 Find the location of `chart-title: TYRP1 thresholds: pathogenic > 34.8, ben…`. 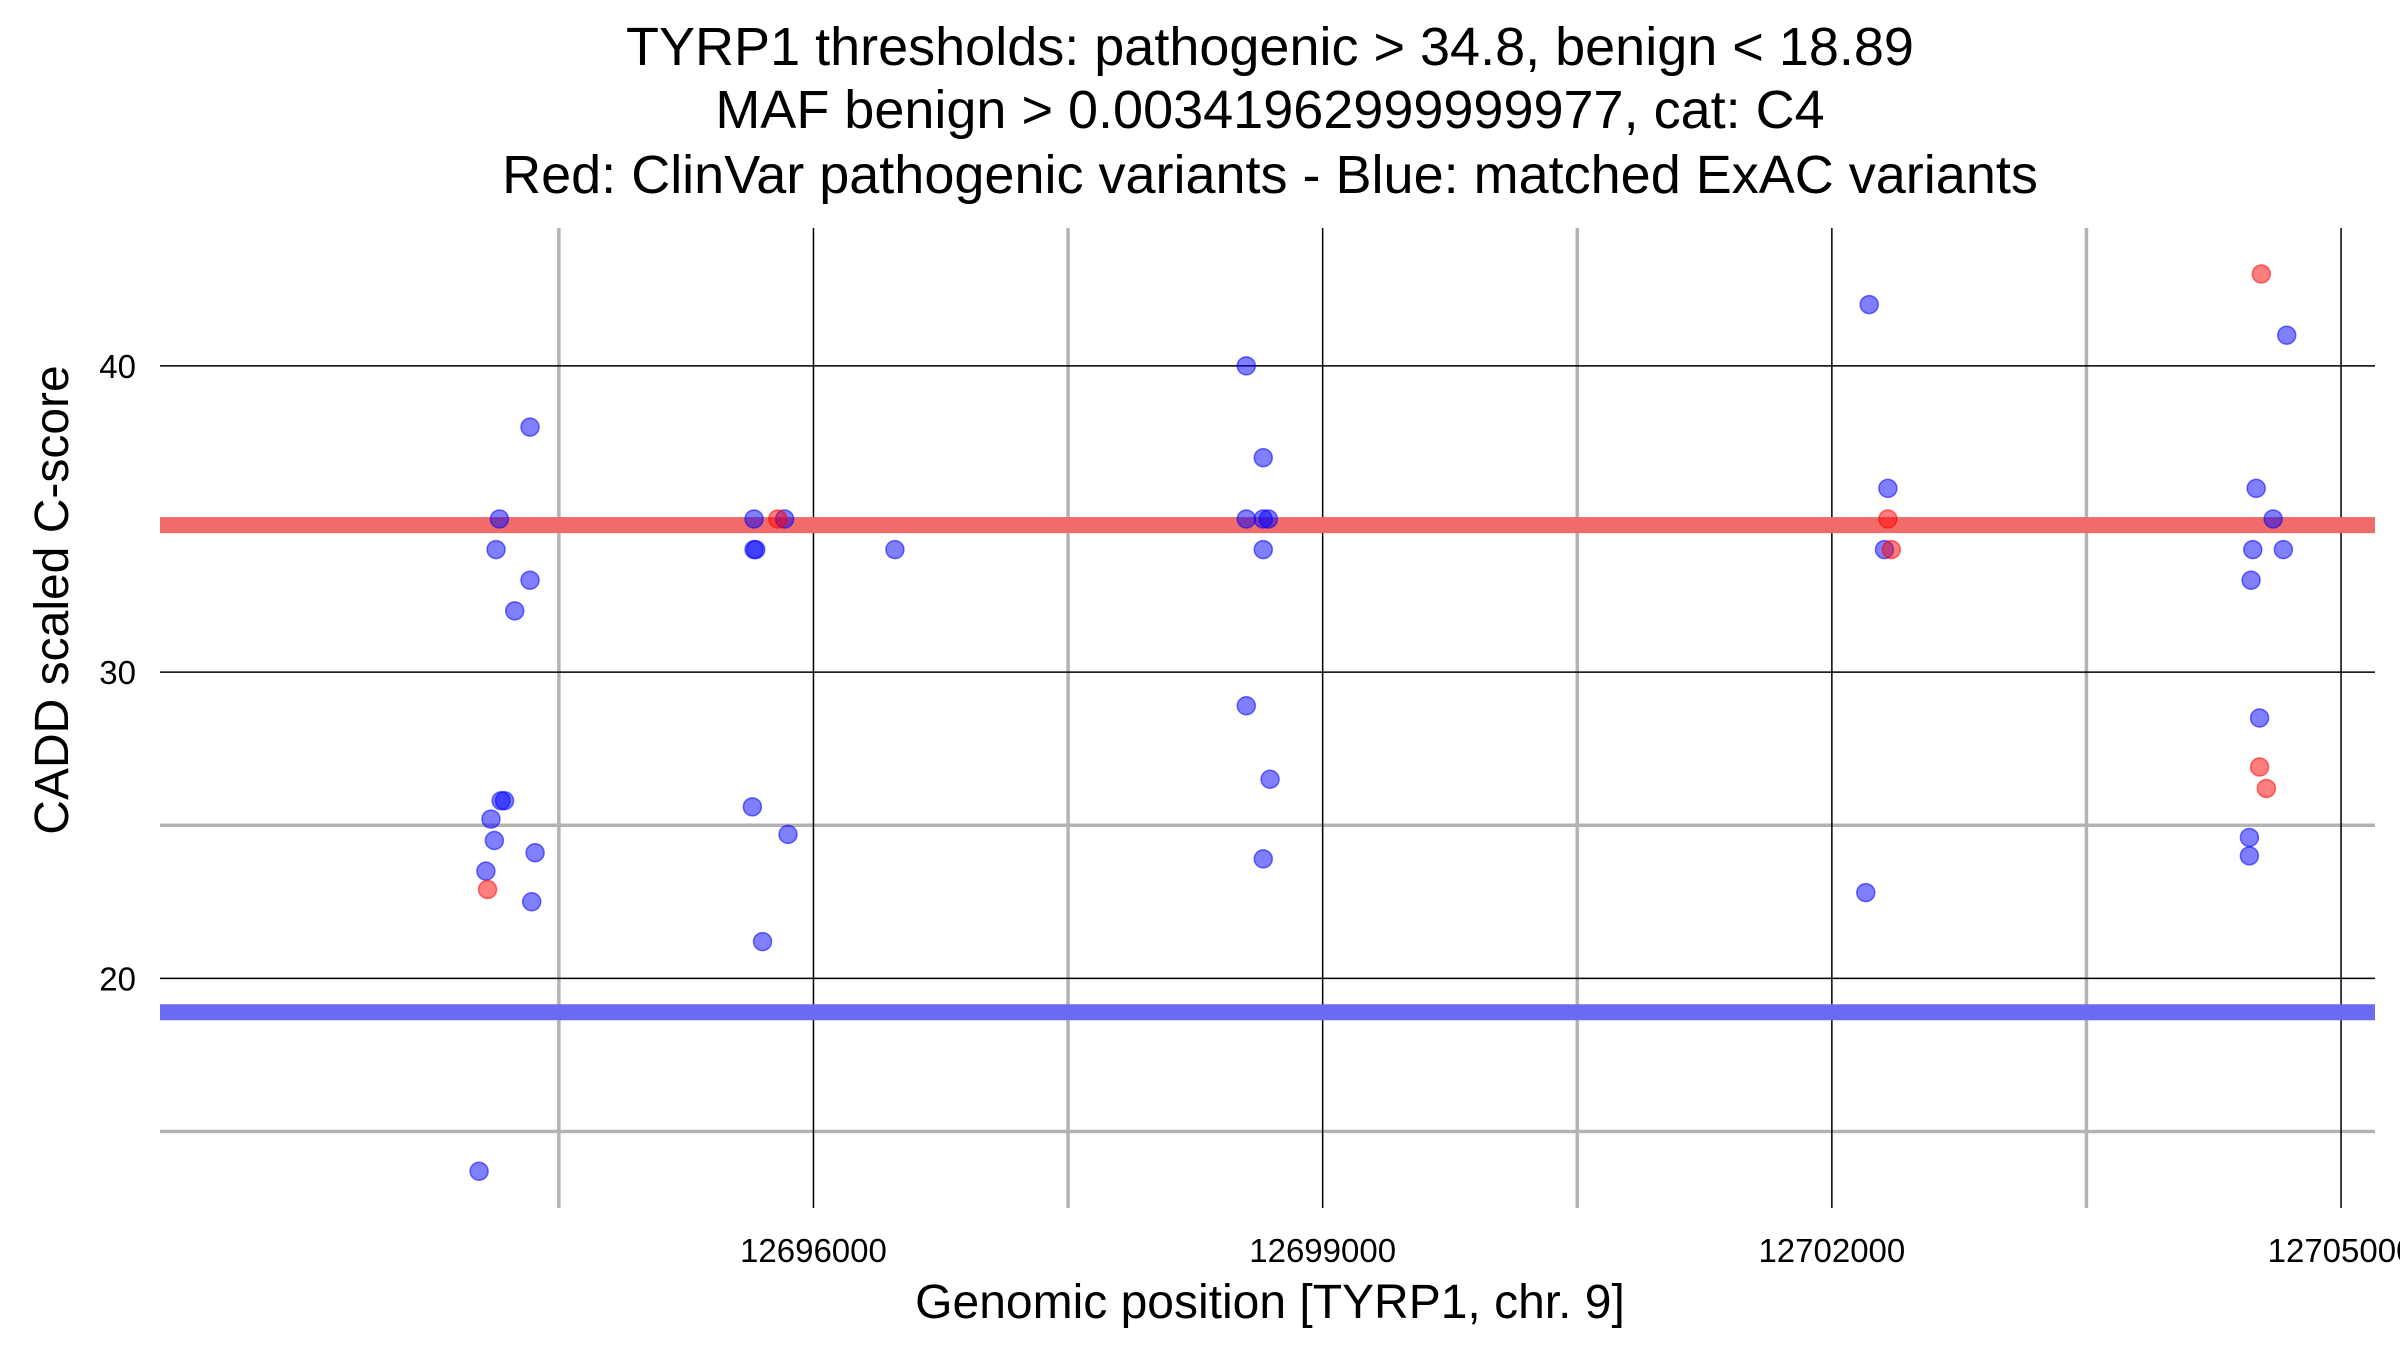

chart-title: TYRP1 thresholds: pathogenic > 34.8, ben… is located at coordinates (1270, 111).